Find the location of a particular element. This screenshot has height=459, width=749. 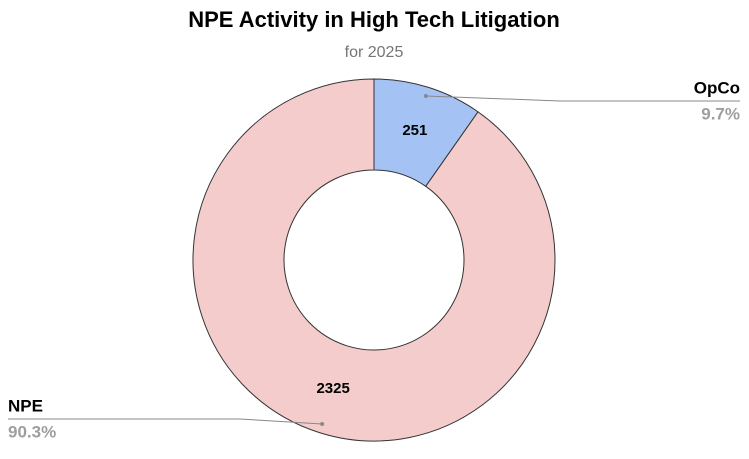

chart-subtitle: for 2025 is located at coordinates (374, 52).